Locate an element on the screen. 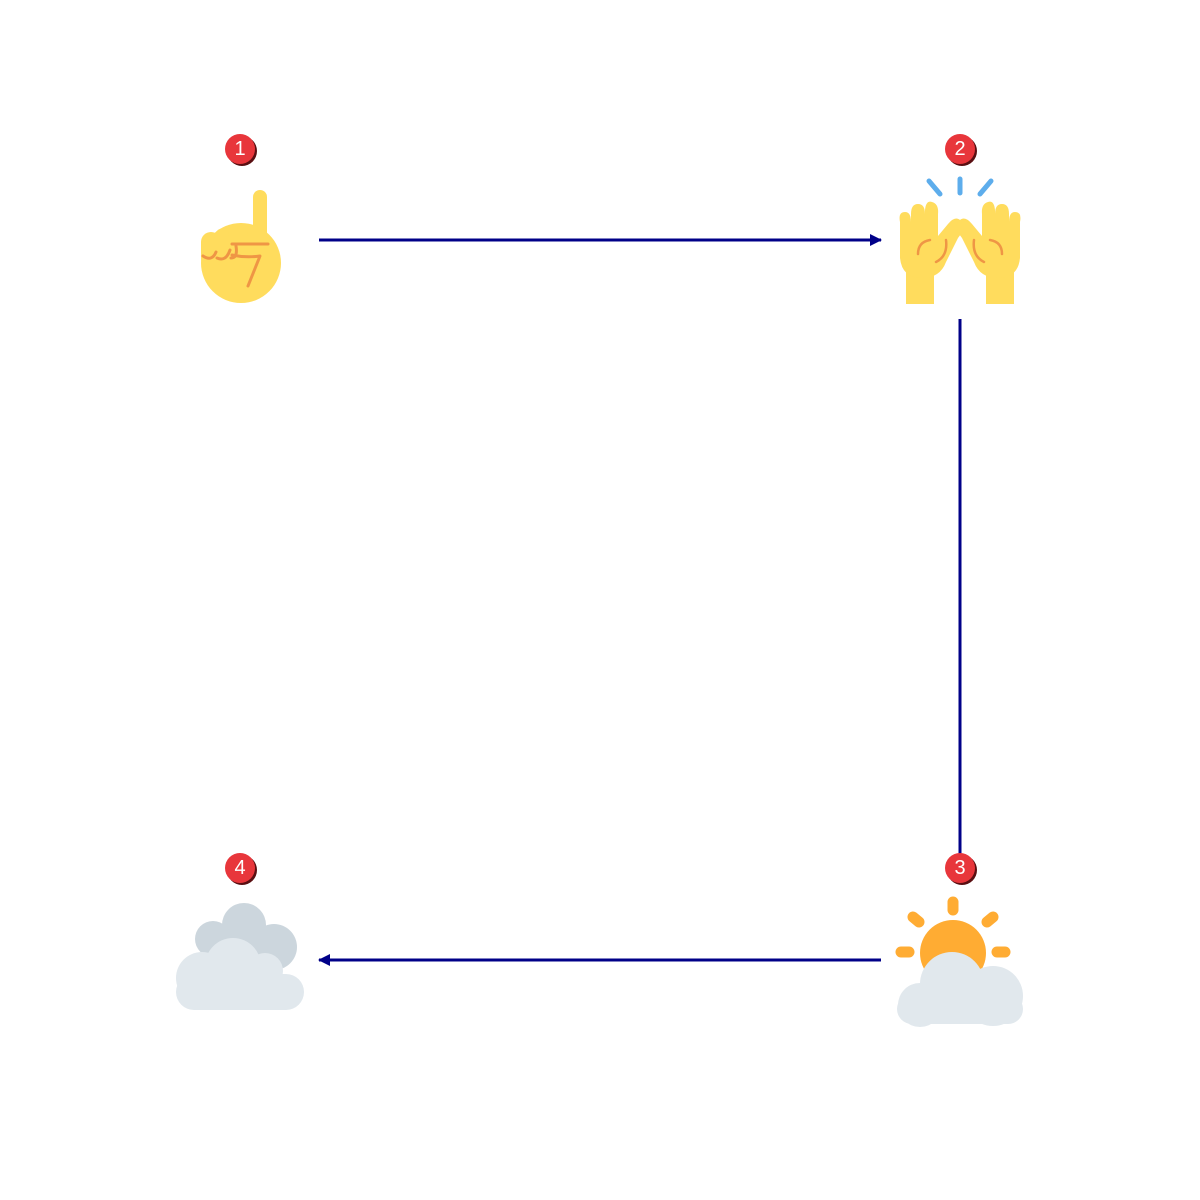 The image size is (1200, 1200). step-badge: 1 is located at coordinates (241, 150).